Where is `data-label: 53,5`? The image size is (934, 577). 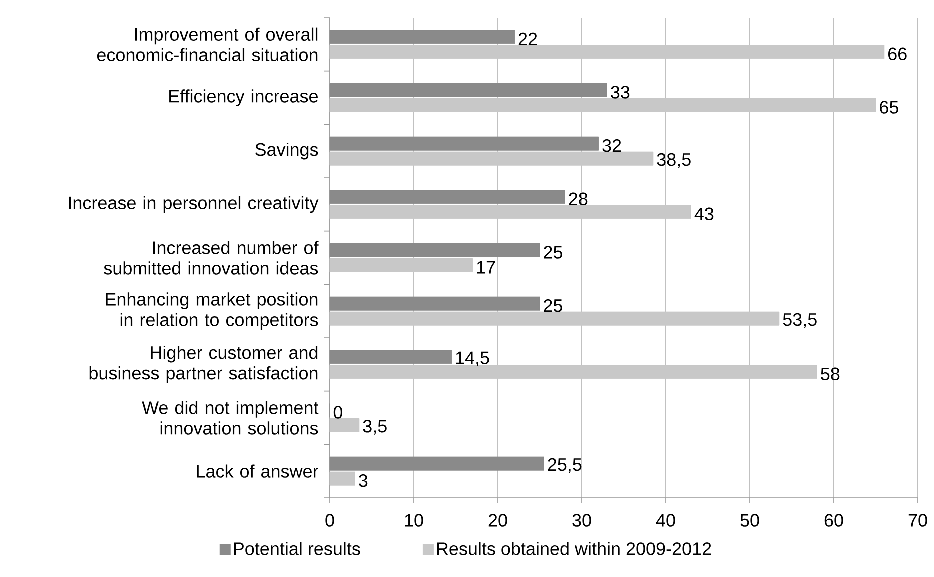 data-label: 53,5 is located at coordinates (800, 320).